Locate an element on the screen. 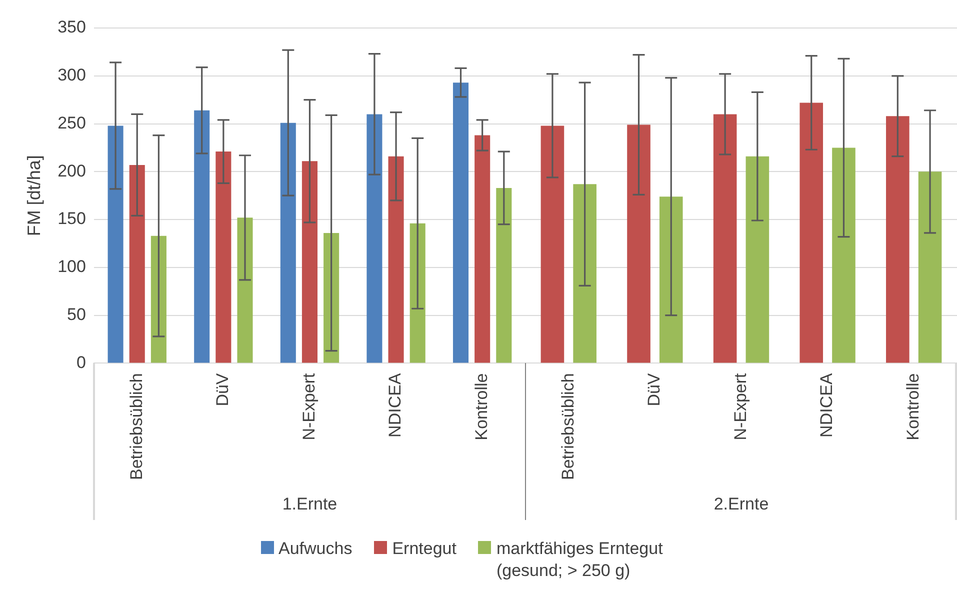  legend-label: Erntegut is located at coordinates (424, 549).